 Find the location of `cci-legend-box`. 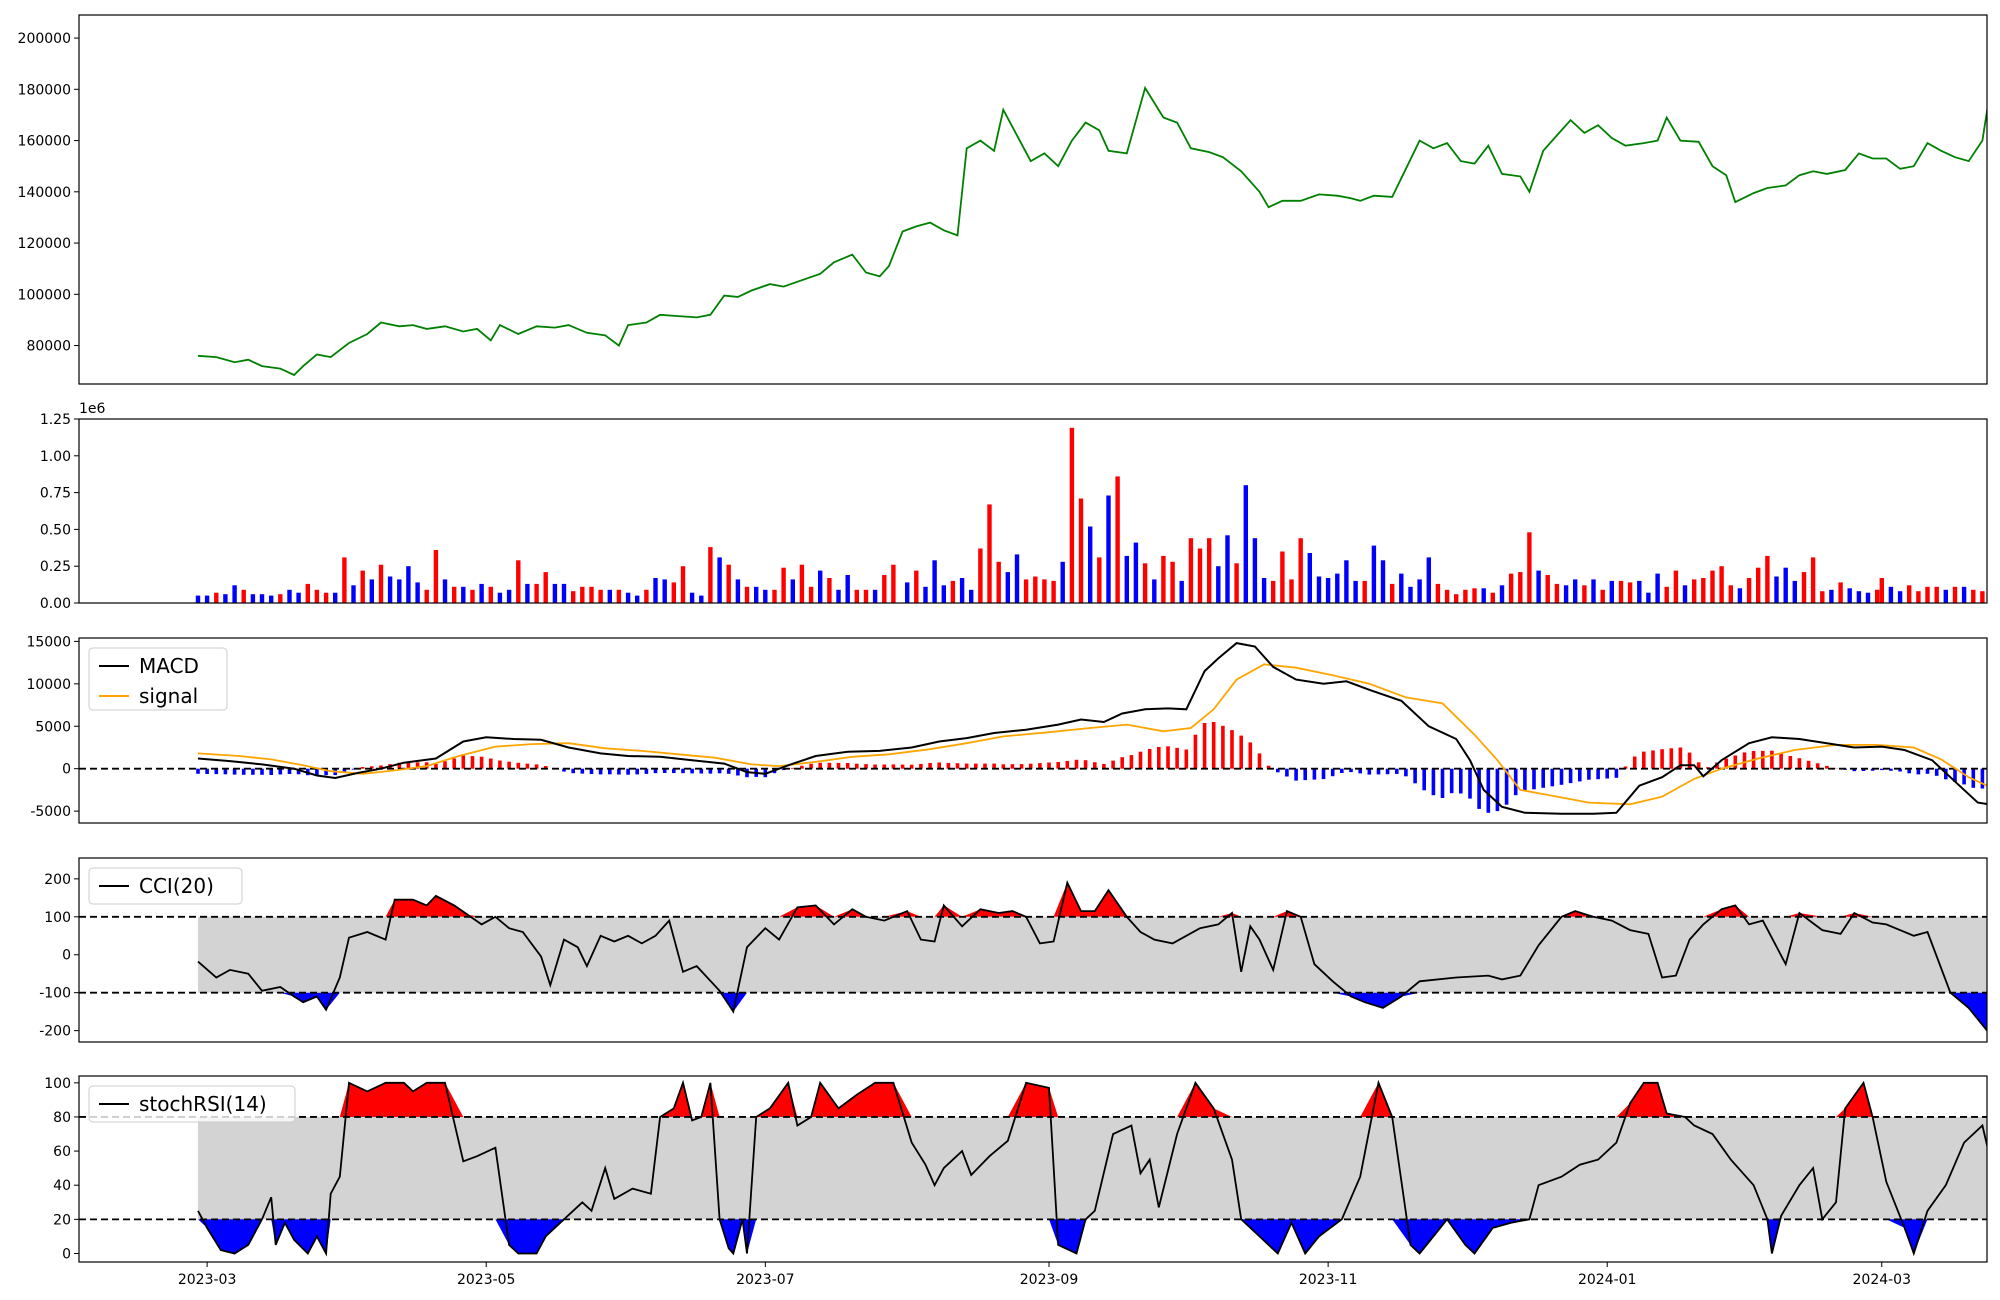

cci-legend-box is located at coordinates (165, 886).